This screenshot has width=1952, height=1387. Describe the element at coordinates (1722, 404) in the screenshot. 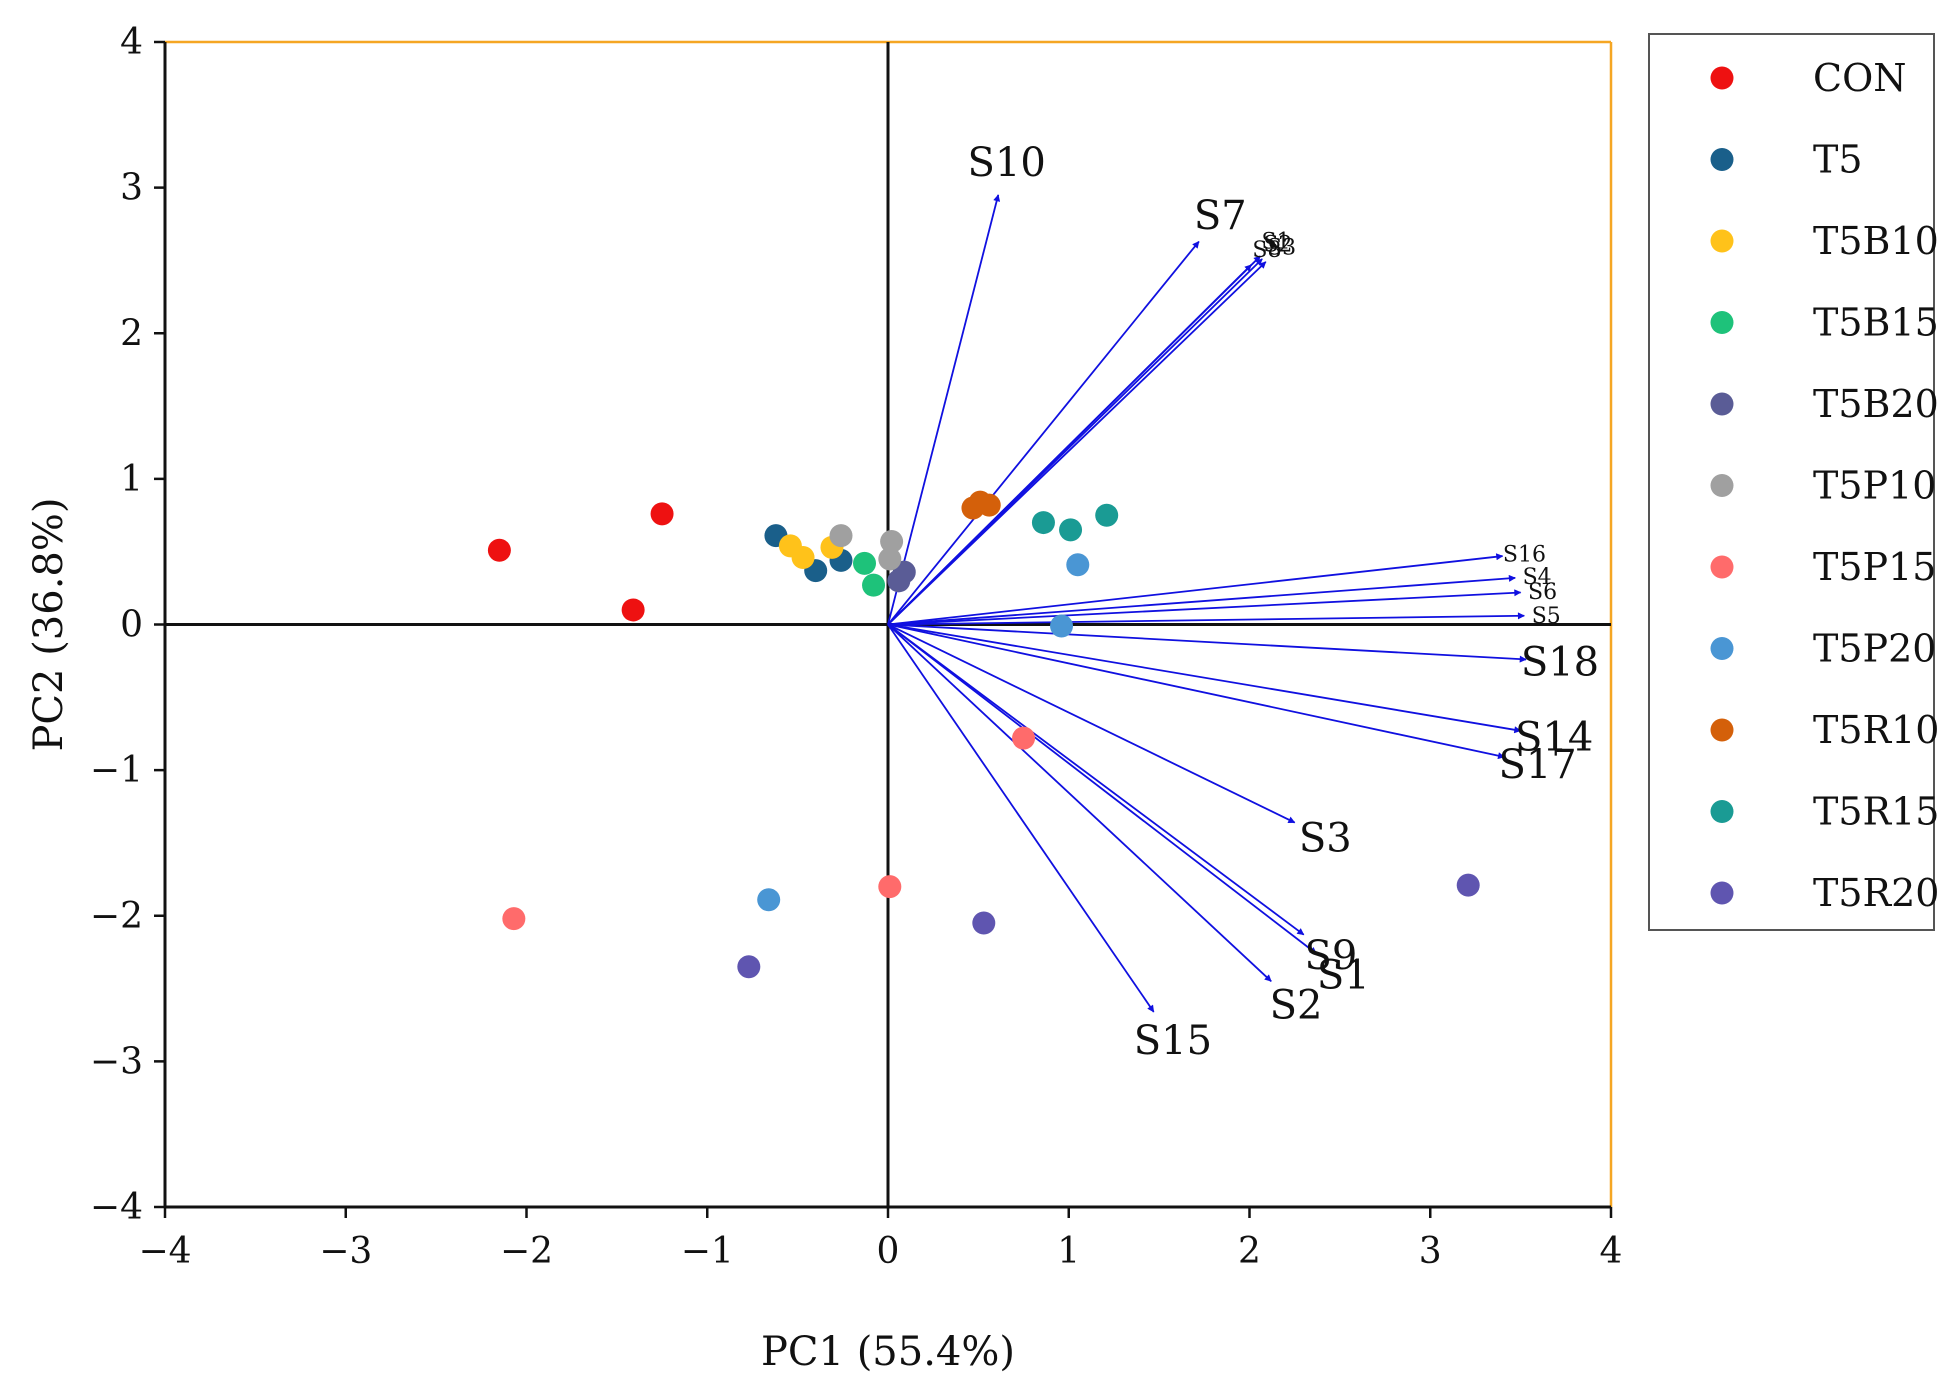

I see `legend-marker-t5b20` at that location.